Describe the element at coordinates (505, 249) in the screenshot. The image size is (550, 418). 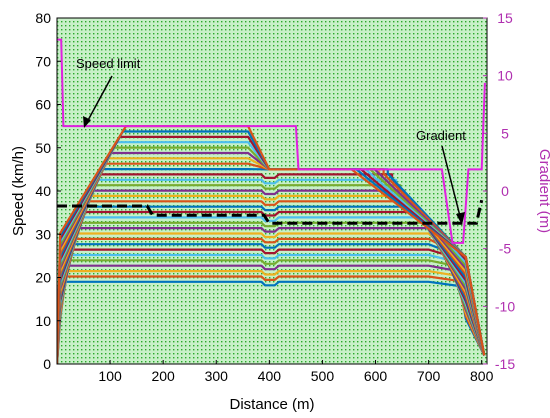
I see `y2-tick-label: -5` at that location.